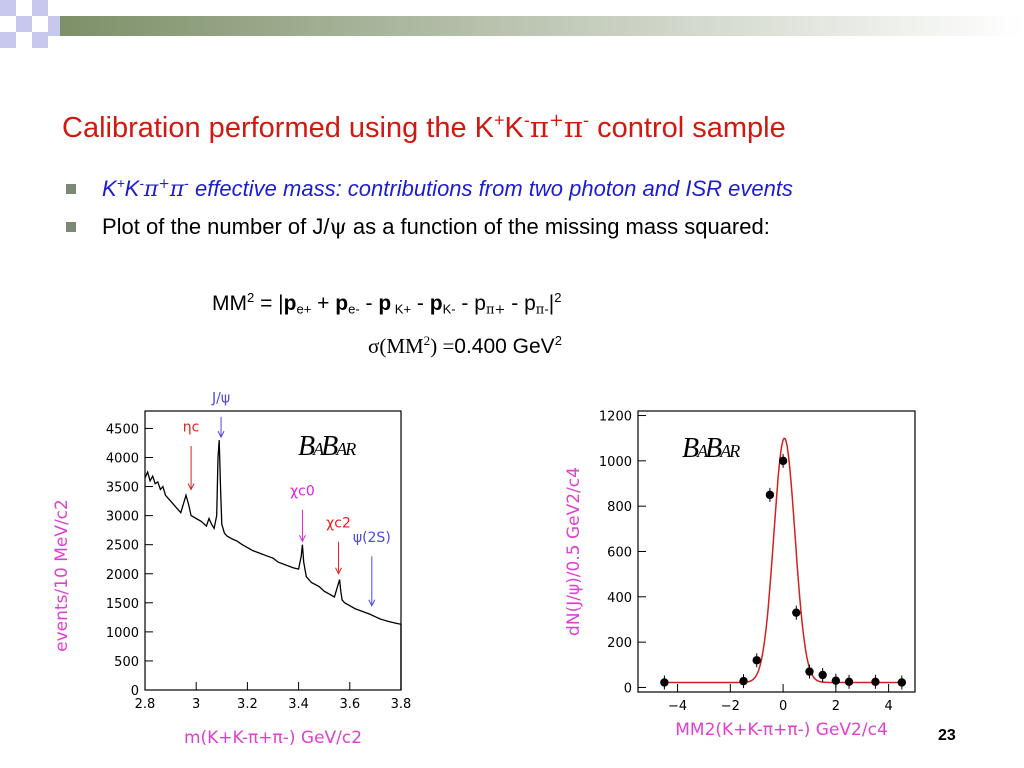 This screenshot has height=768, width=1024. What do you see at coordinates (619, 643) in the screenshot?
I see `y-tick-label: 200` at bounding box center [619, 643].